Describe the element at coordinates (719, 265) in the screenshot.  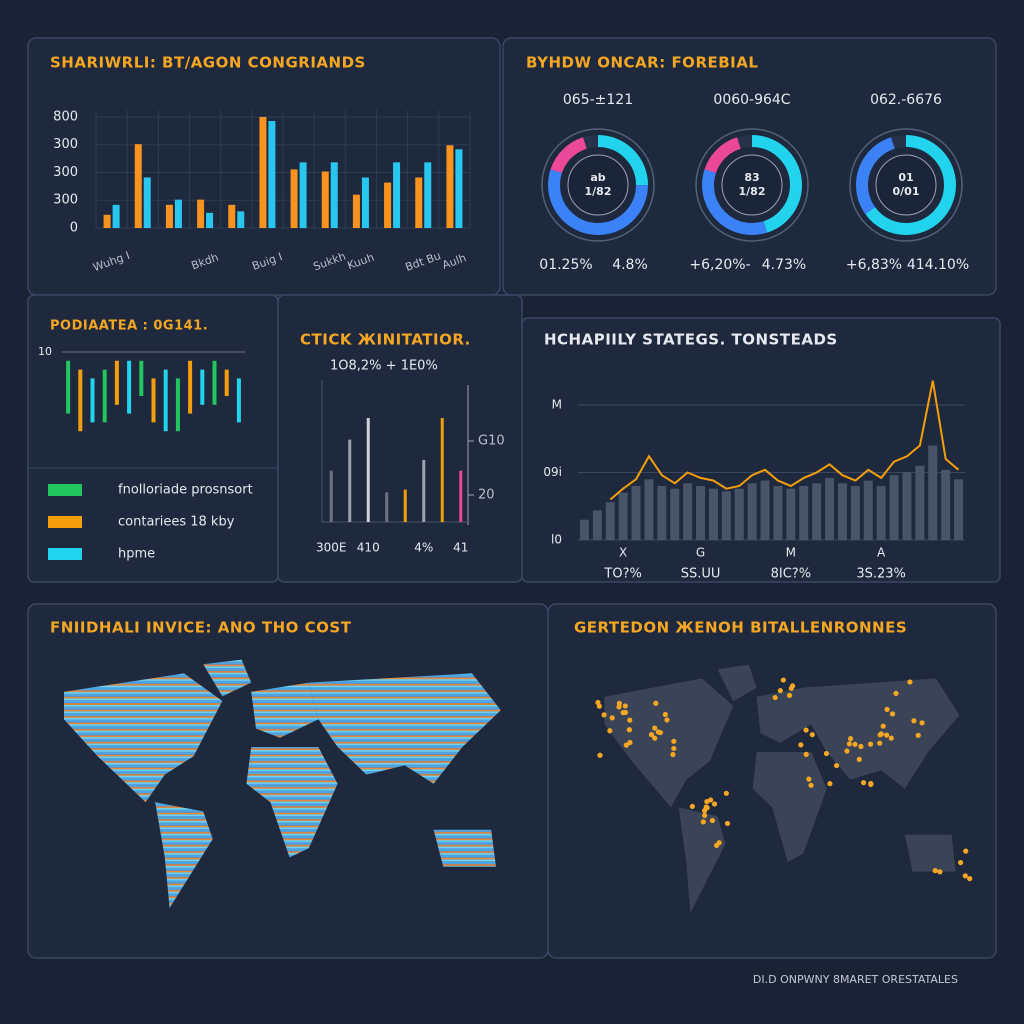
I see `donut-caption: +6,20%-` at that location.